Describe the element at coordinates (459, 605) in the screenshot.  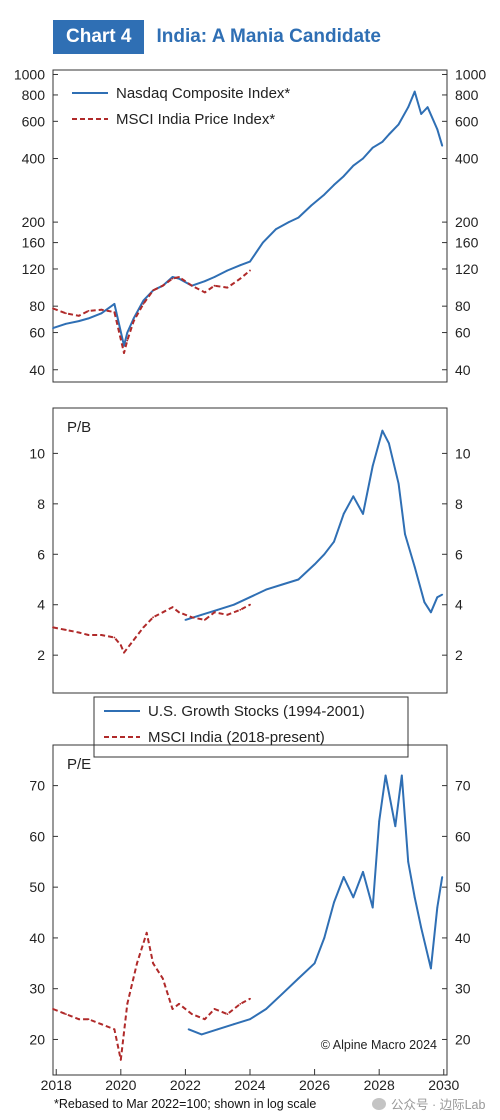
I see `y-tick-label-right: 4` at that location.